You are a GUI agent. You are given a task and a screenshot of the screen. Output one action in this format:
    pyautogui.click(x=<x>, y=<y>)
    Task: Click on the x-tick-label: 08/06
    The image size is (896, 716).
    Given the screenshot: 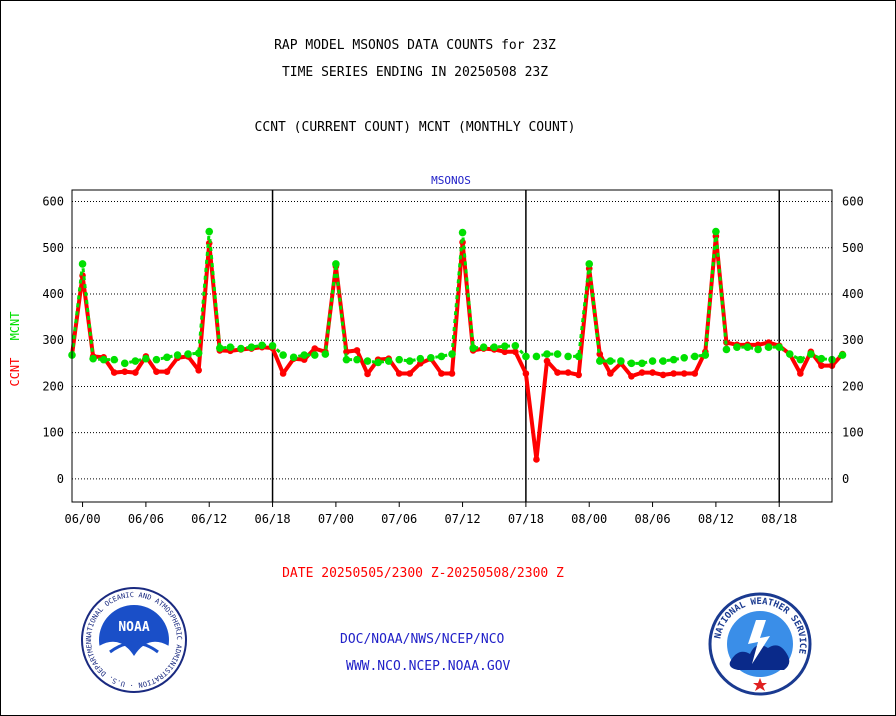 What is the action you would take?
    pyautogui.click(x=652, y=519)
    